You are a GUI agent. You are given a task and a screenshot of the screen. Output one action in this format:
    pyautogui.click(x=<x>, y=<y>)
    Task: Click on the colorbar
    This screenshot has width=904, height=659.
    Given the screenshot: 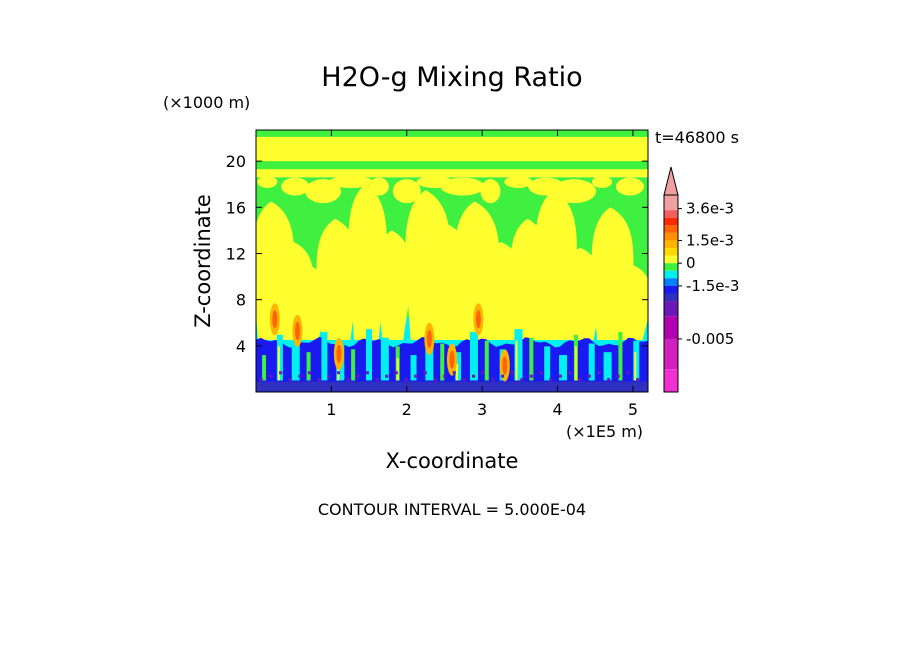 What is the action you would take?
    pyautogui.click(x=671, y=279)
    